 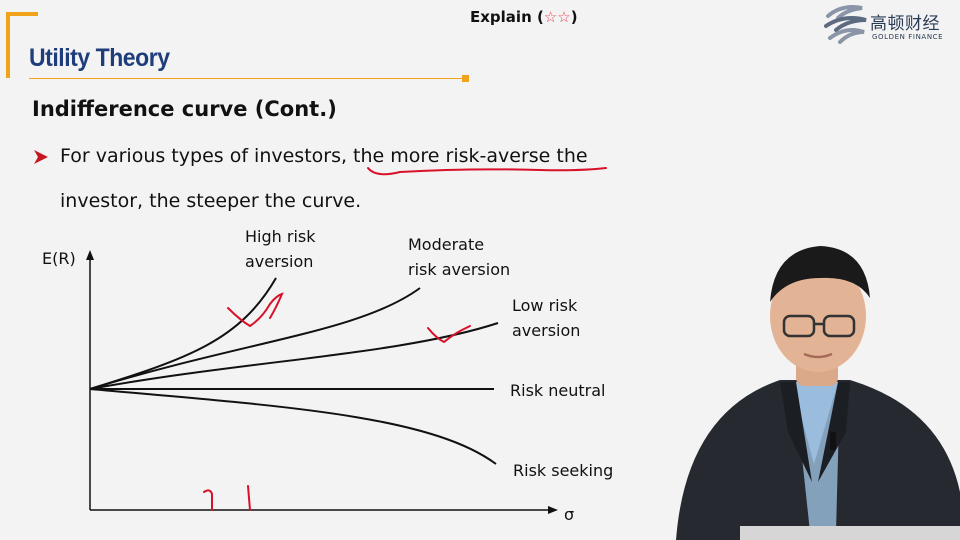 What do you see at coordinates (184, 109) in the screenshot?
I see `section-subheading: Indifference curve (Cont.)` at bounding box center [184, 109].